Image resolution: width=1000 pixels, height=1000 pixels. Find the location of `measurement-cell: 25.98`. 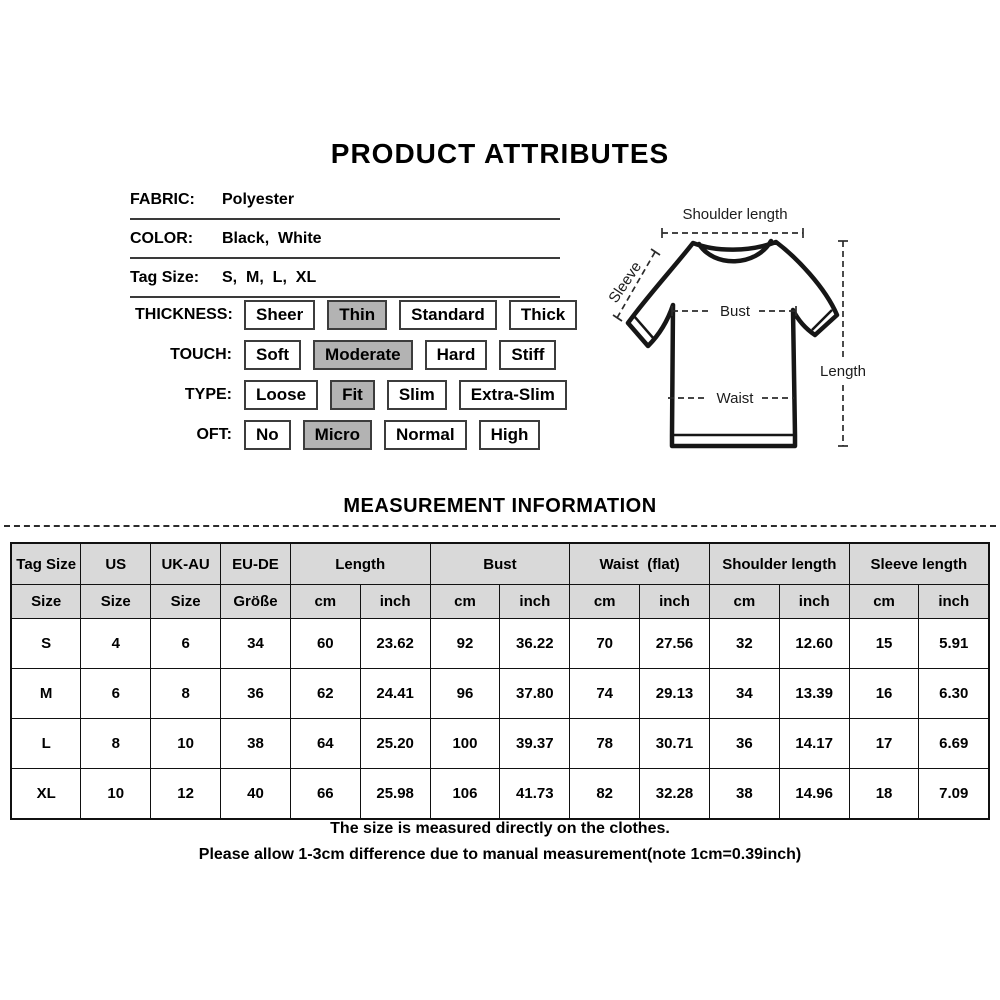

measurement-cell: 25.98 is located at coordinates (395, 794).